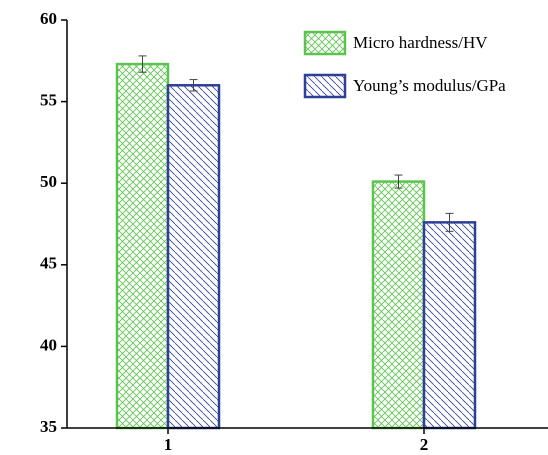  Describe the element at coordinates (424, 444) in the screenshot. I see `x-tick-label: 2` at that location.